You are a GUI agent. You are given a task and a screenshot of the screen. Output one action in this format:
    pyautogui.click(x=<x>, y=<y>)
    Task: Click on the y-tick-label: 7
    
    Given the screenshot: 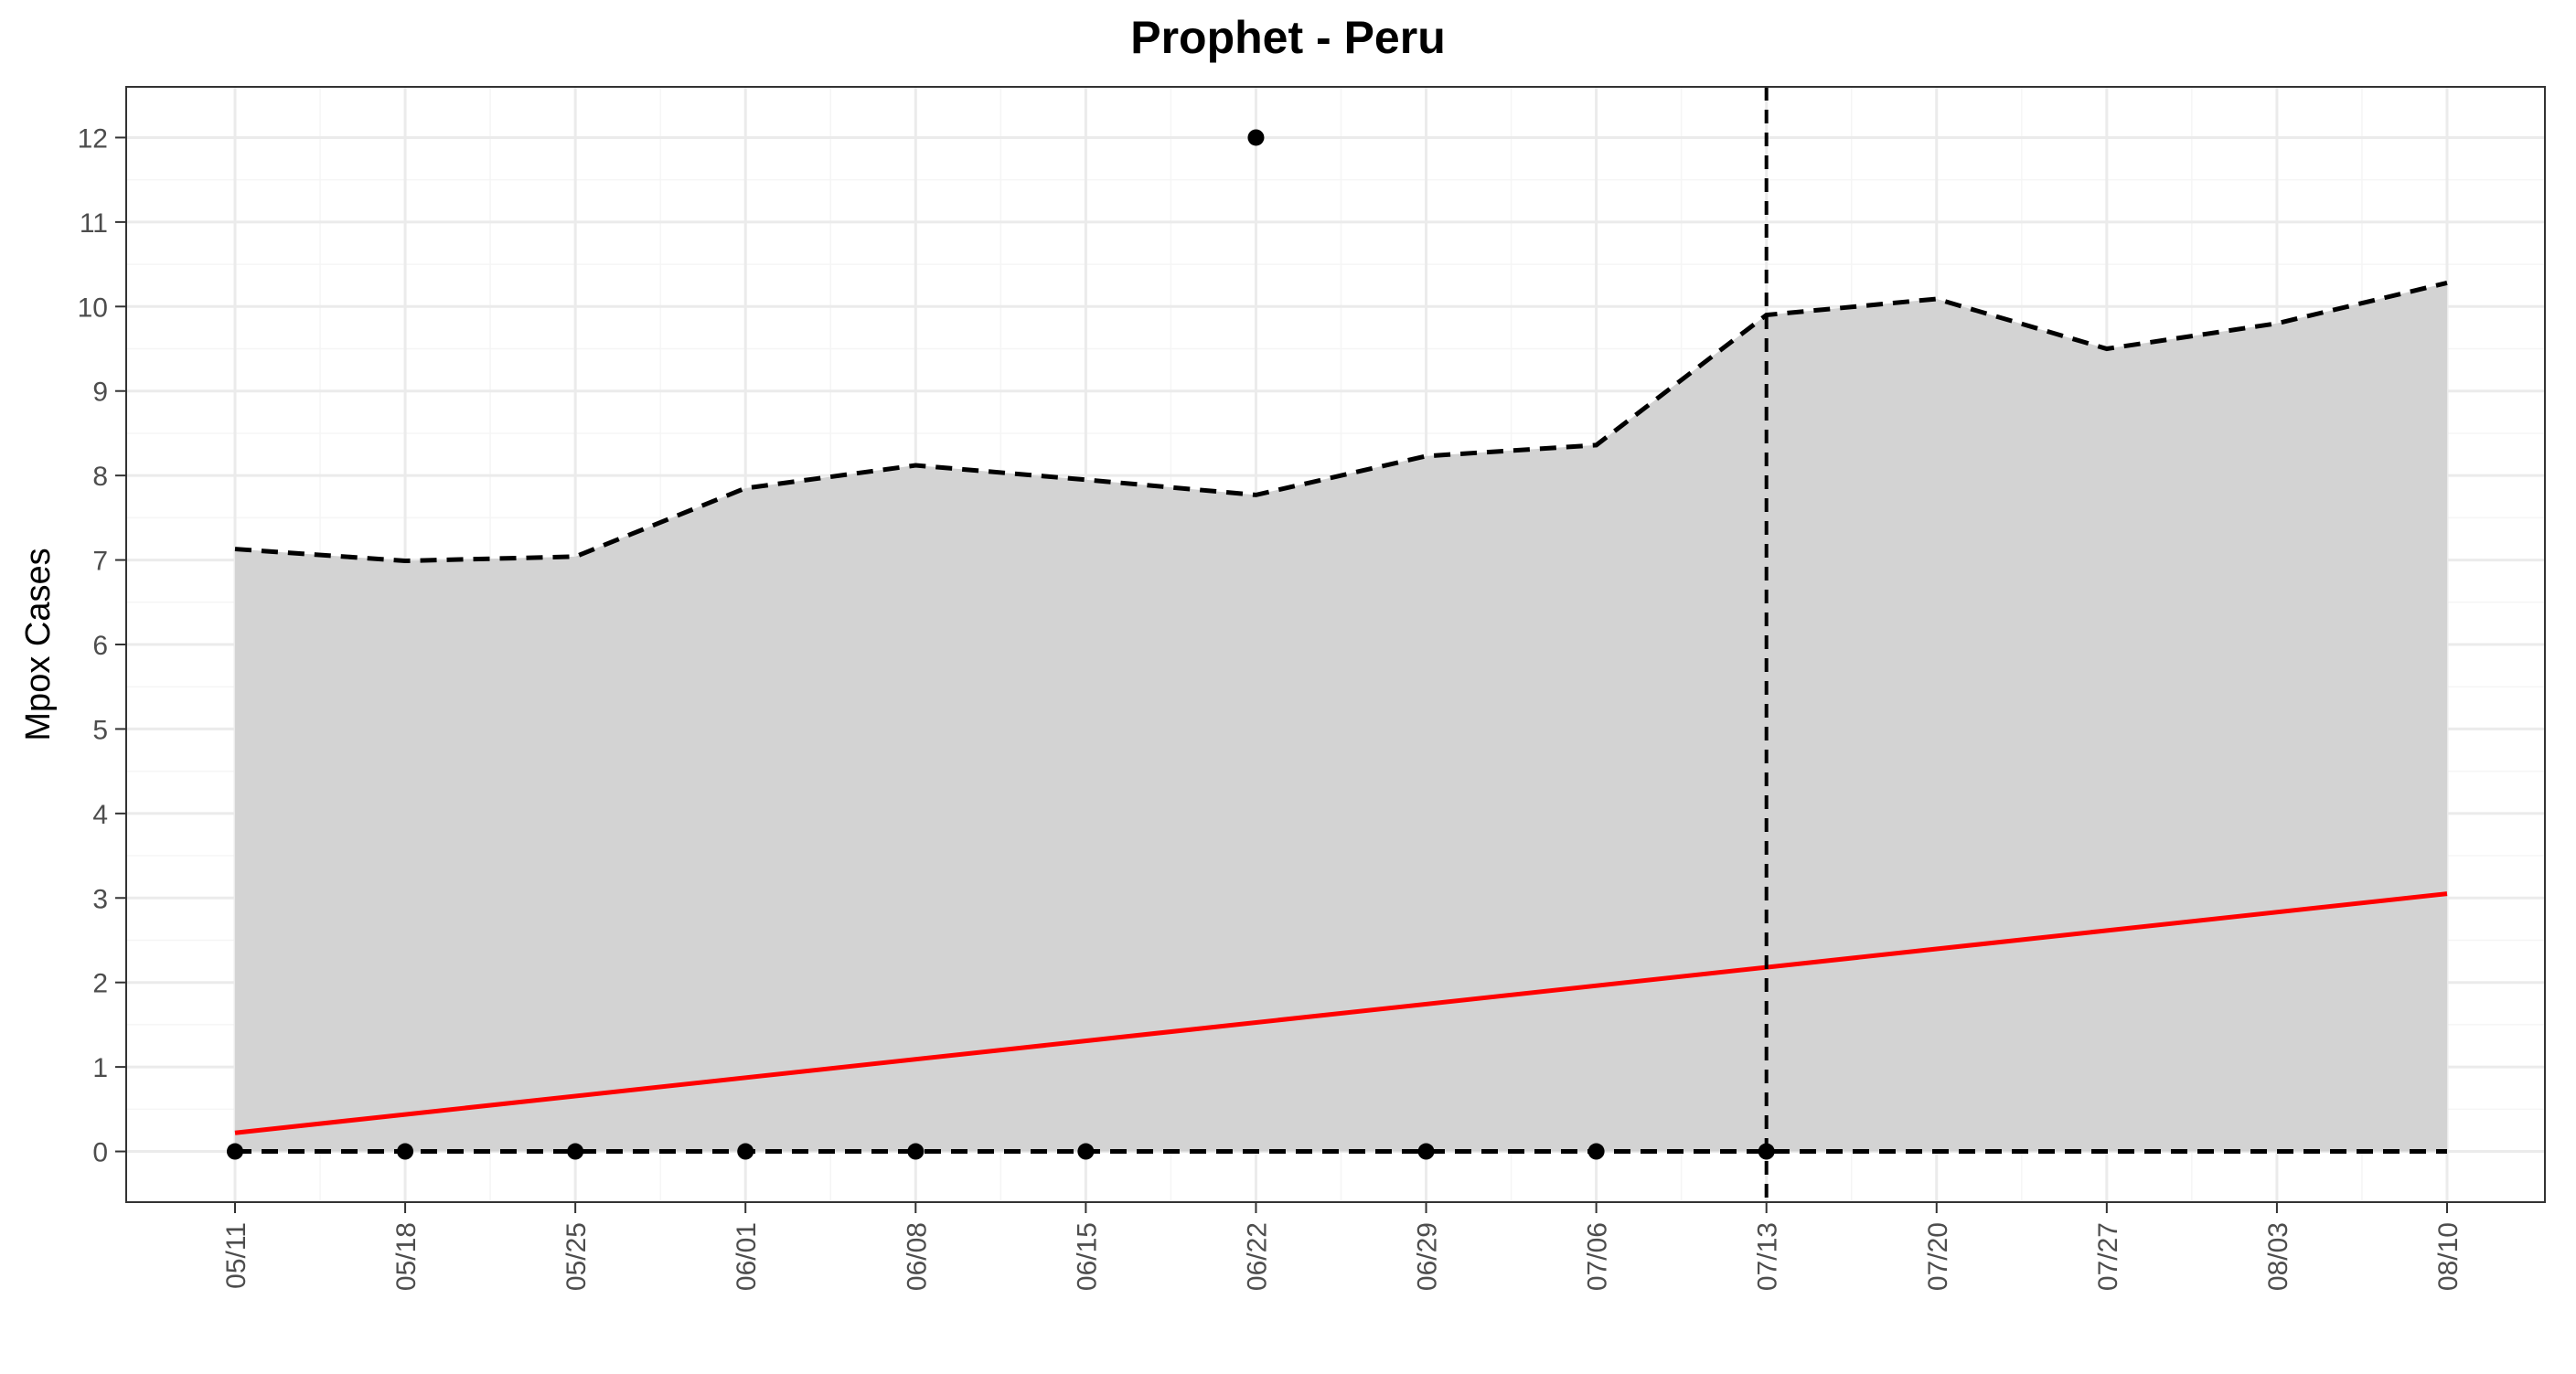 What is the action you would take?
    pyautogui.click(x=100, y=562)
    